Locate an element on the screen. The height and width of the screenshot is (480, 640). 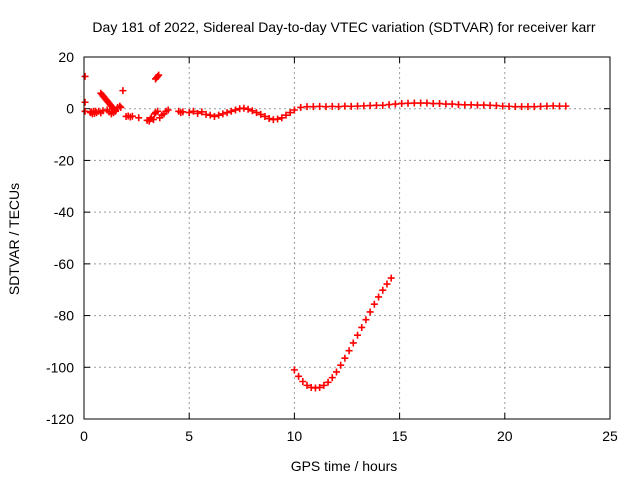
x-axis-label: GPS time / hours is located at coordinates (344, 466).